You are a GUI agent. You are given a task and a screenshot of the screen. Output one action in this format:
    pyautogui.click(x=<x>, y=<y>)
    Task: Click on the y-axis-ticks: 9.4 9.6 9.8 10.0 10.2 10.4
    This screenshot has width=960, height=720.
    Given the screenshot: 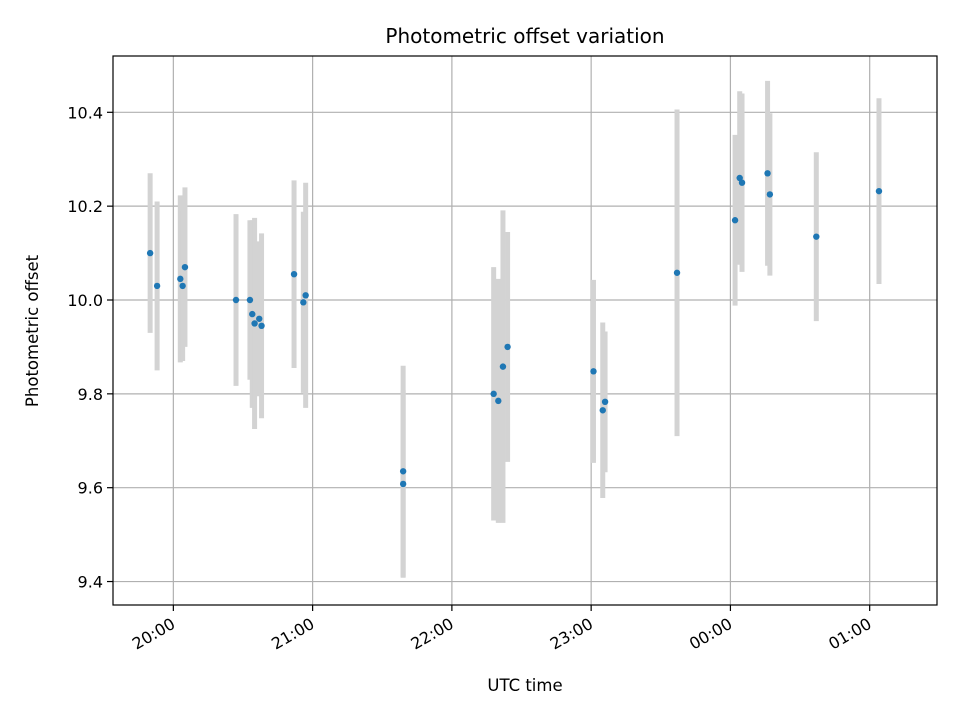 What is the action you would take?
    pyautogui.click(x=90, y=347)
    